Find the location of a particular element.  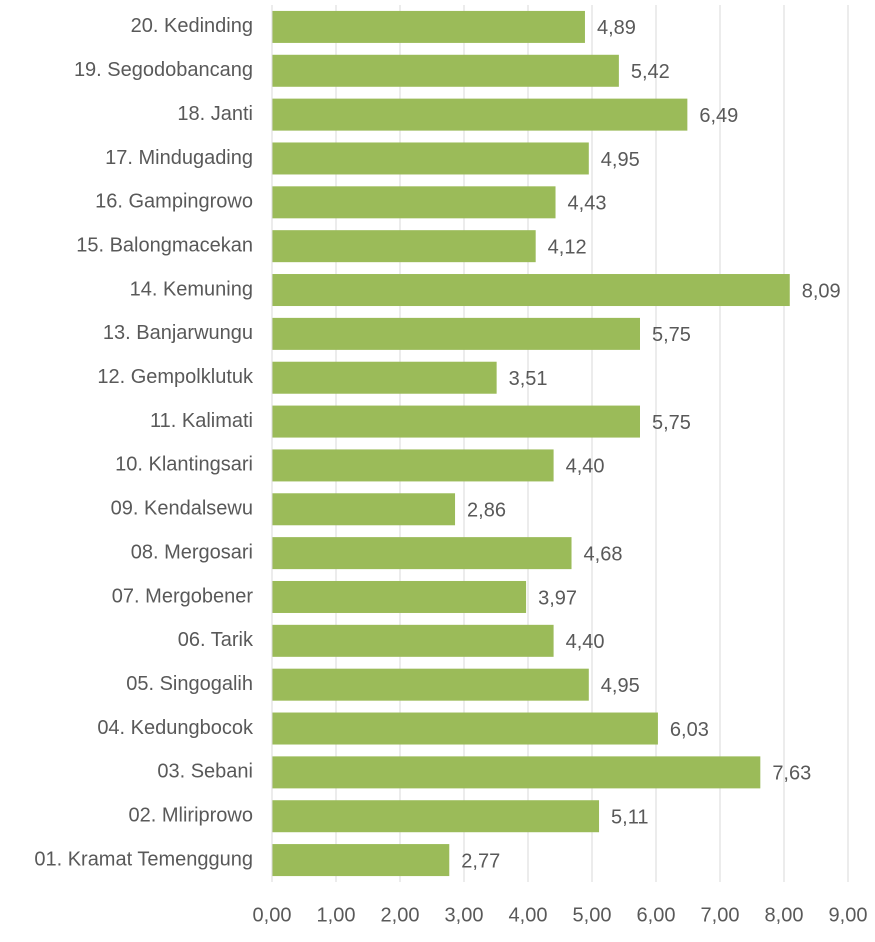

x-tick-label: 2,00 is located at coordinates (400, 915).